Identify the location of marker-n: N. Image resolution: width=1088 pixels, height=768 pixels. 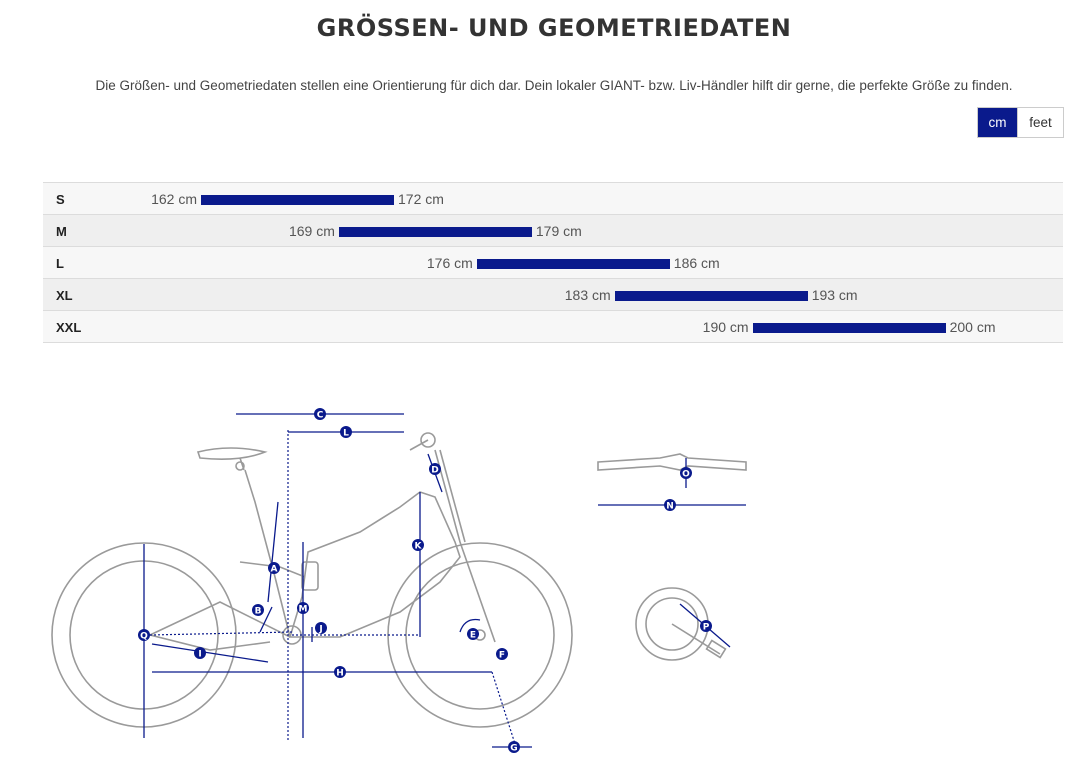
(670, 505).